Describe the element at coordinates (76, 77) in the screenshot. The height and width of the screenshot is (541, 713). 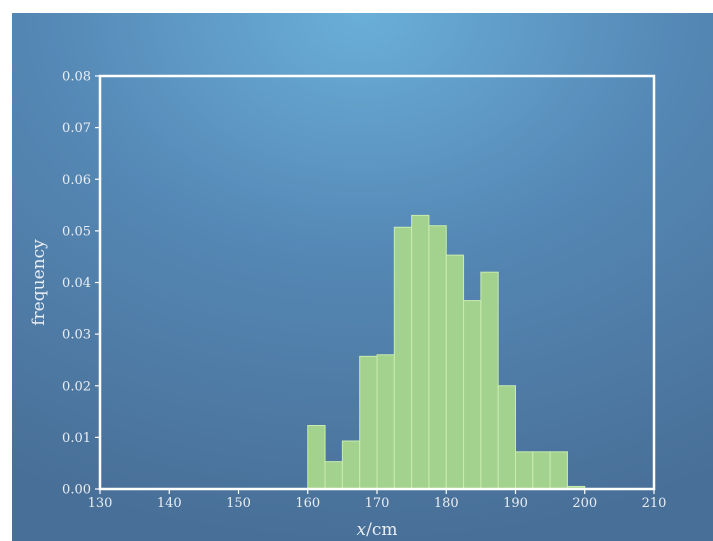
I see `y-tick-label: 0.08` at that location.